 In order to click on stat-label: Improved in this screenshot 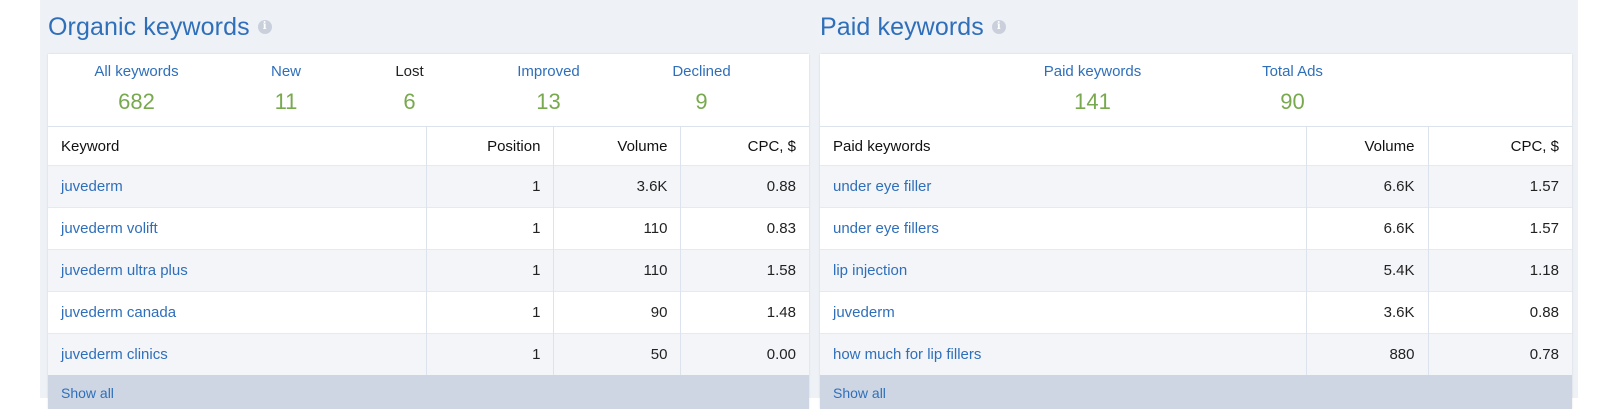, I will do `click(548, 71)`.